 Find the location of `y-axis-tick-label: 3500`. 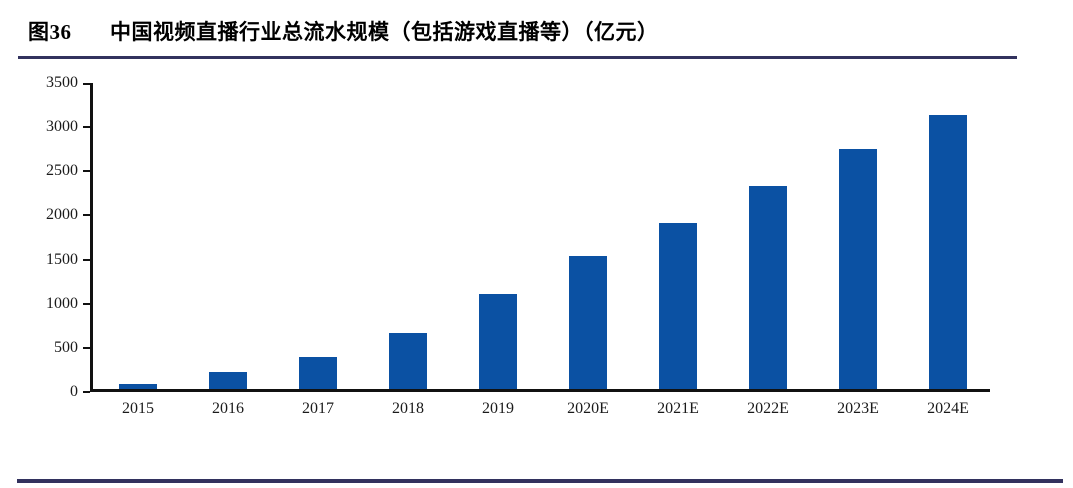

y-axis-tick-label: 3500 is located at coordinates (62, 82).